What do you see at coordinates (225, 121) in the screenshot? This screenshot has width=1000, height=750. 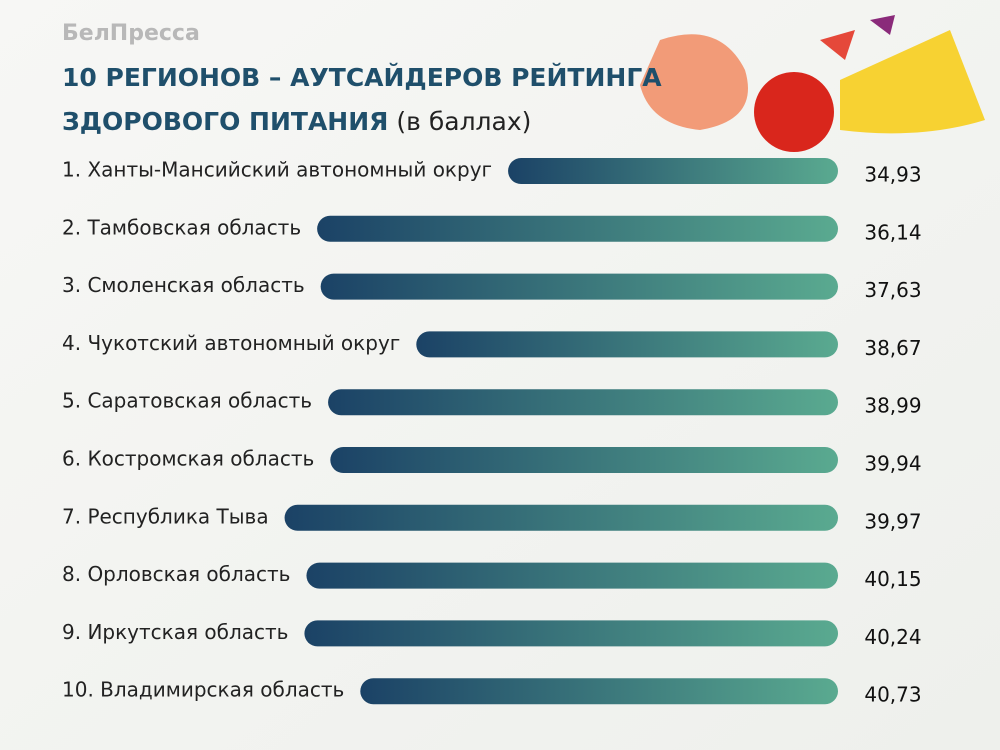 I see `chart-title: ЗДОРОВОГО ПИТАНИЯ` at bounding box center [225, 121].